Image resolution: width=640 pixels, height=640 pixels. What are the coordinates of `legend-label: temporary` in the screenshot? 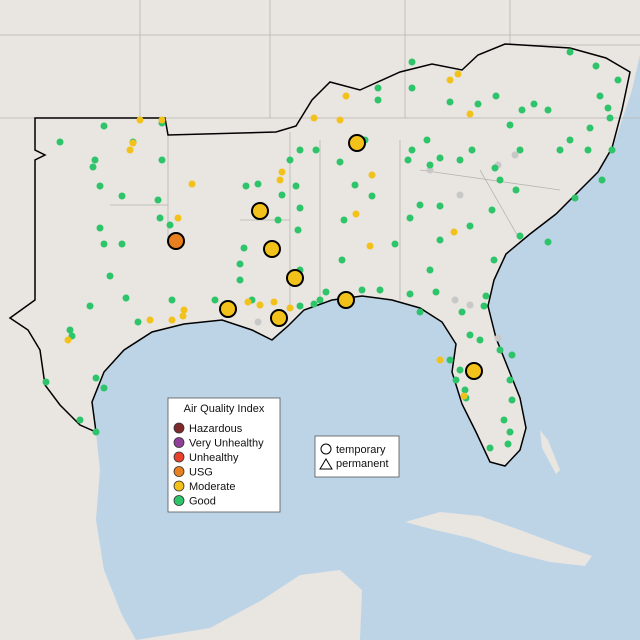 It's located at (361, 450).